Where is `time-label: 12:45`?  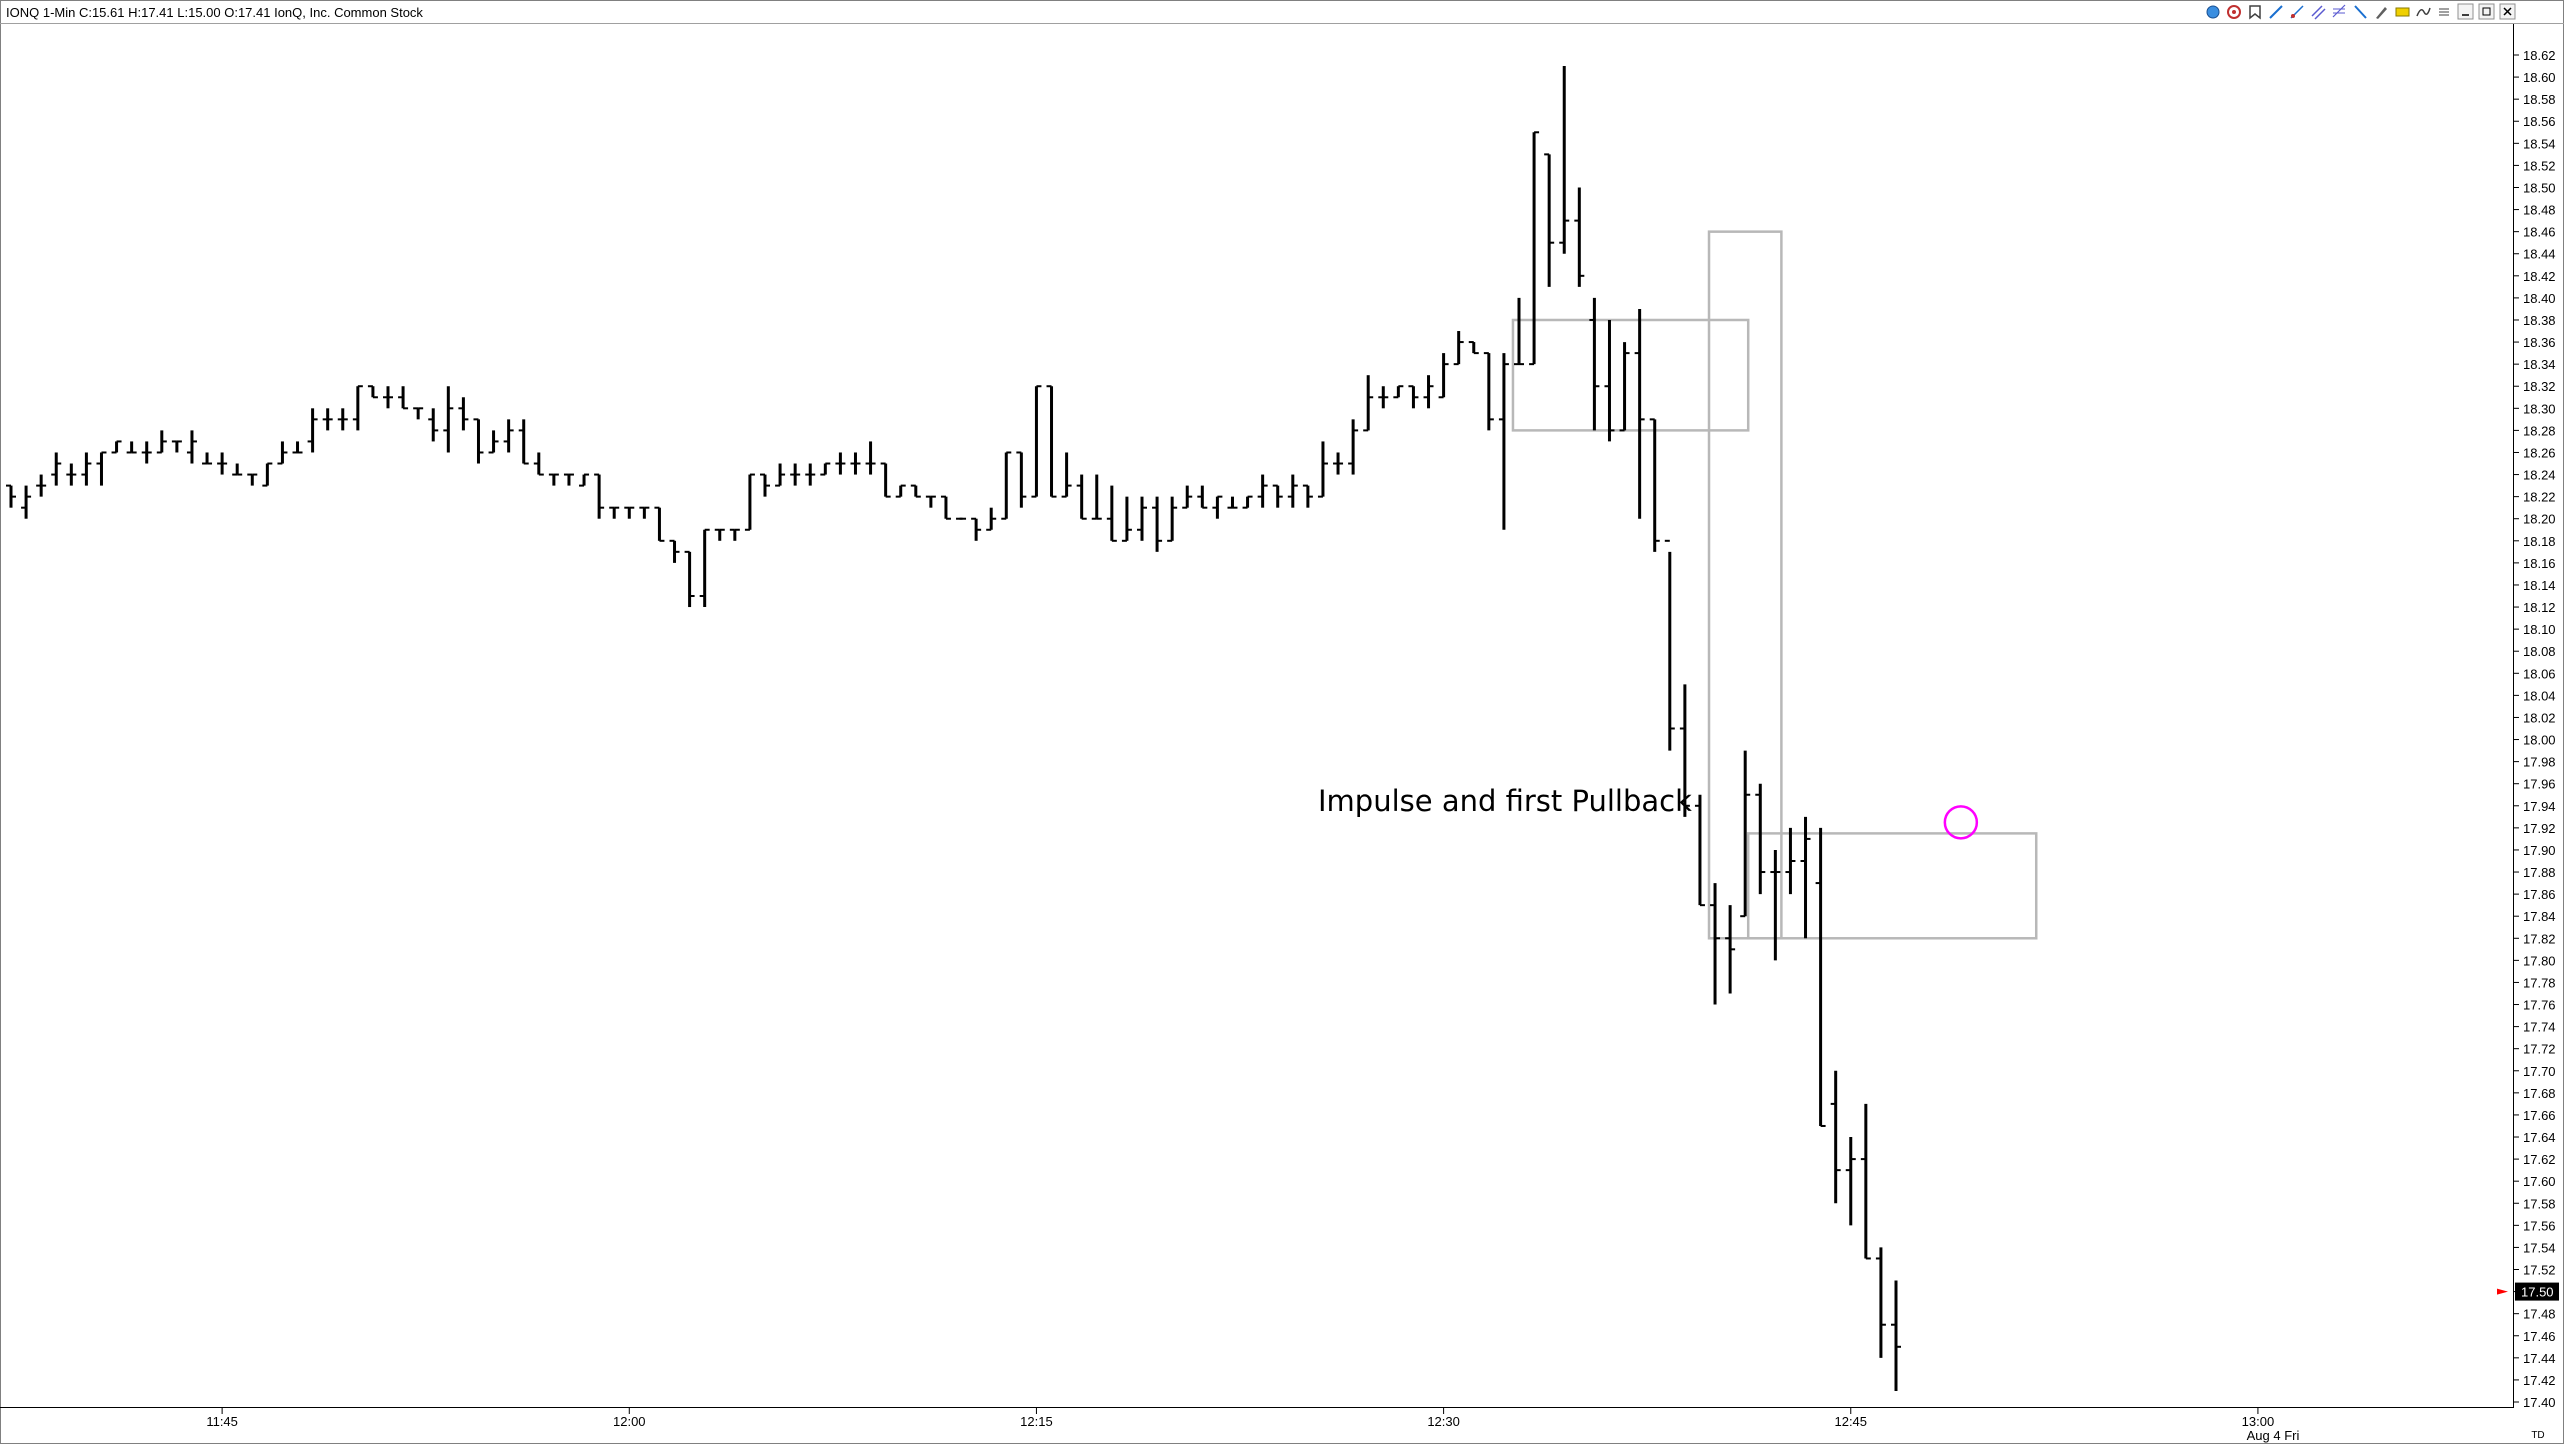 time-label: 12:45 is located at coordinates (1850, 1421).